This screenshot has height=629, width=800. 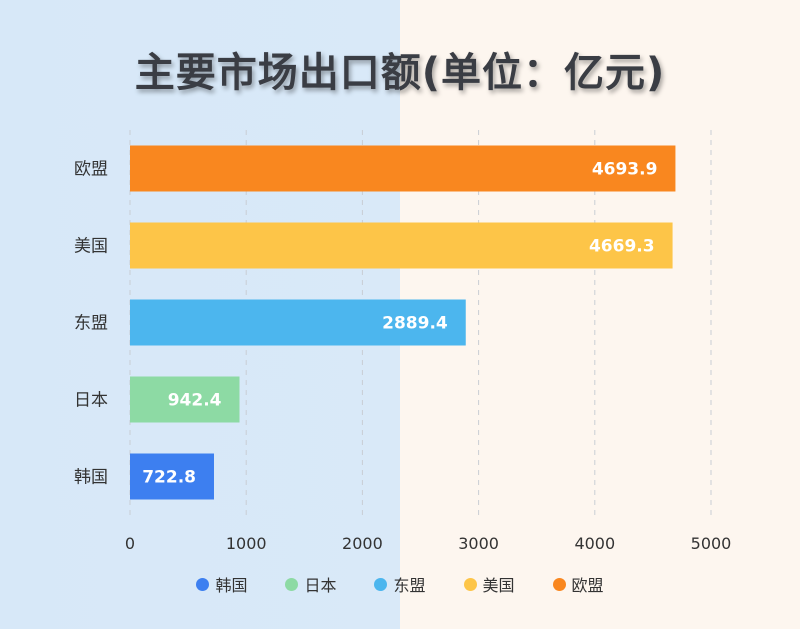 I want to click on x-tick-label: 2000, so click(x=362, y=543).